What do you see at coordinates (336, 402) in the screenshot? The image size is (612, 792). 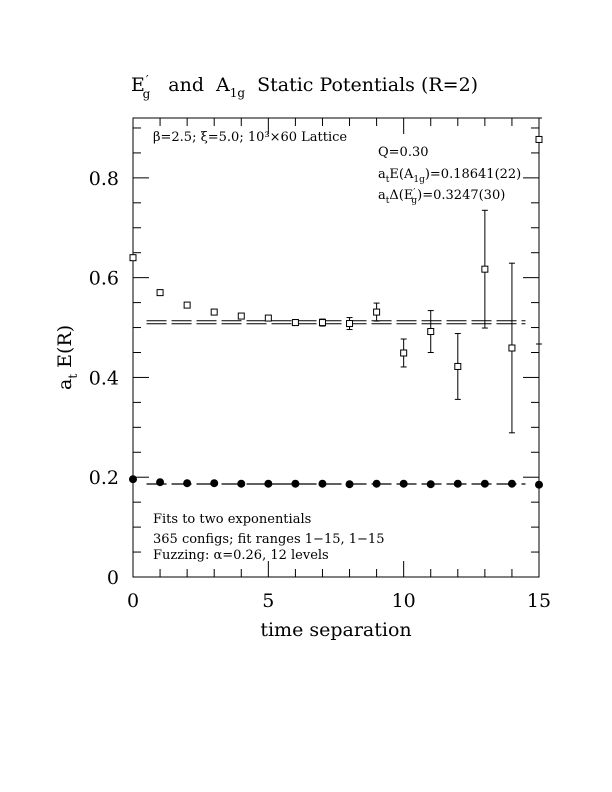 I see `fit-bands` at bounding box center [336, 402].